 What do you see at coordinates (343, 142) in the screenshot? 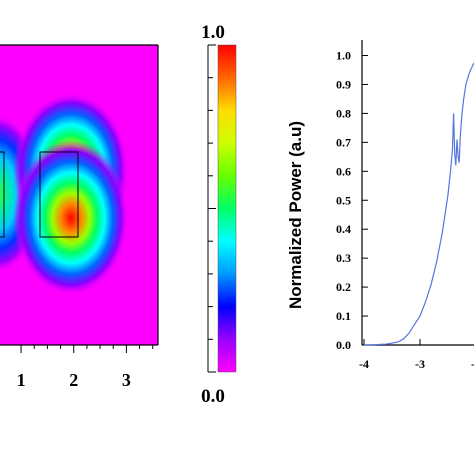
I see `line-plot-y-tick-label: 0.7` at bounding box center [343, 142].